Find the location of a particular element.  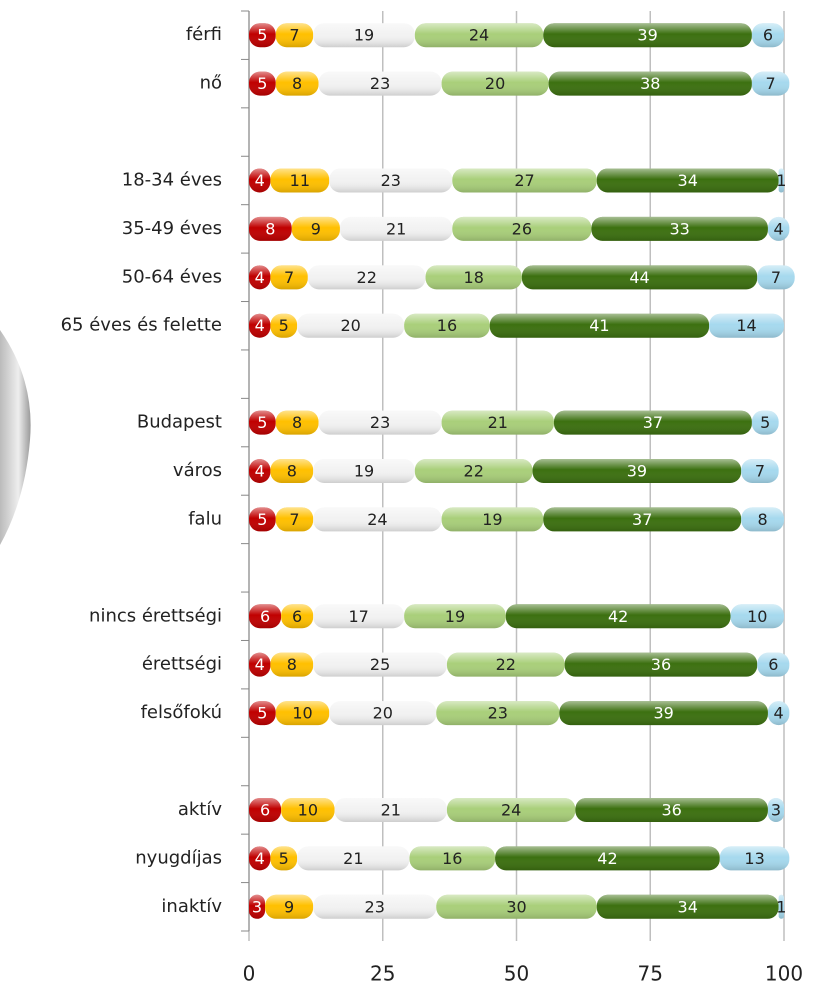

category-label: aktív is located at coordinates (200, 809).